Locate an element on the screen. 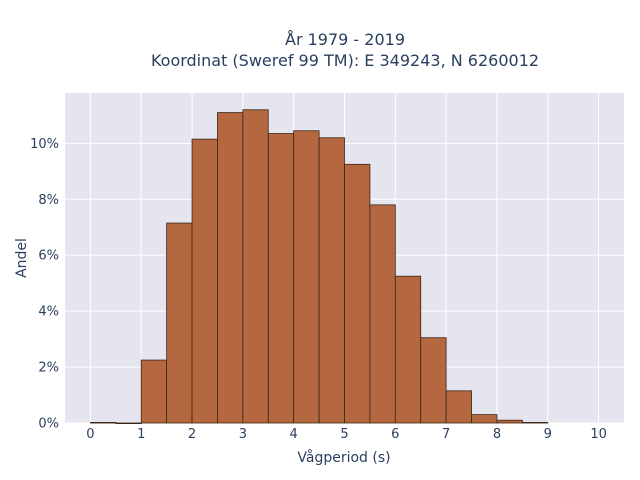 Image resolution: width=640 pixels, height=480 pixels. x-tick-label: 6 is located at coordinates (395, 434).